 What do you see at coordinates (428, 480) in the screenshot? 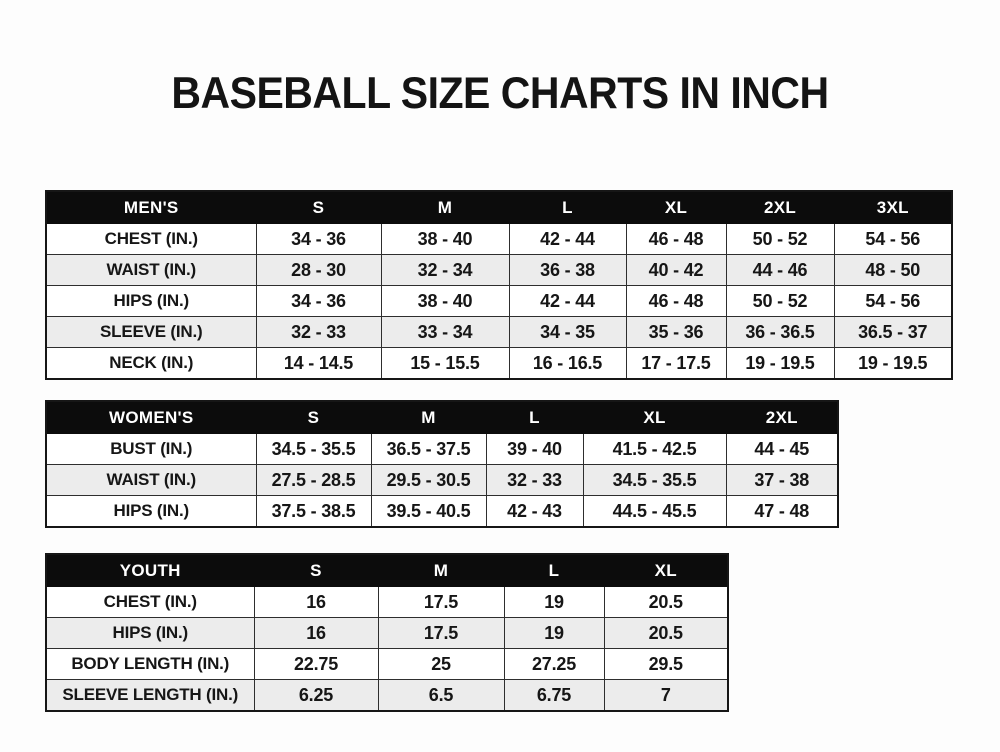
I see `womens-value-cell: 29.5 - 30.5` at bounding box center [428, 480].